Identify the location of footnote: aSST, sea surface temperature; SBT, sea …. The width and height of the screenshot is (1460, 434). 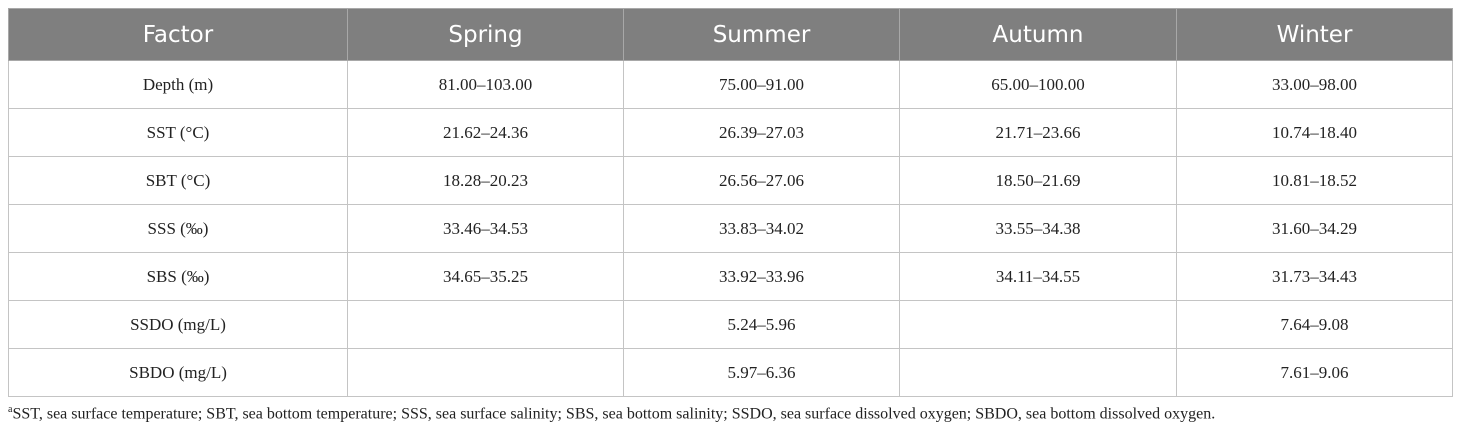
(611, 413).